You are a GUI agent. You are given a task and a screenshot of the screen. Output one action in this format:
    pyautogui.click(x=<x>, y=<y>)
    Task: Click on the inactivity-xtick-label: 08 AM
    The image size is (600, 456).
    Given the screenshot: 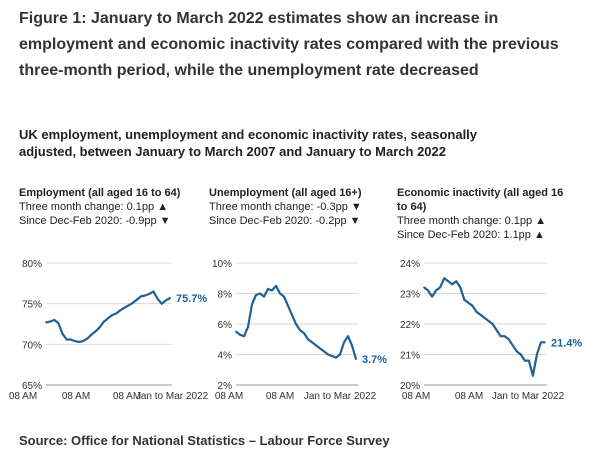 What is the action you would take?
    pyautogui.click(x=469, y=396)
    